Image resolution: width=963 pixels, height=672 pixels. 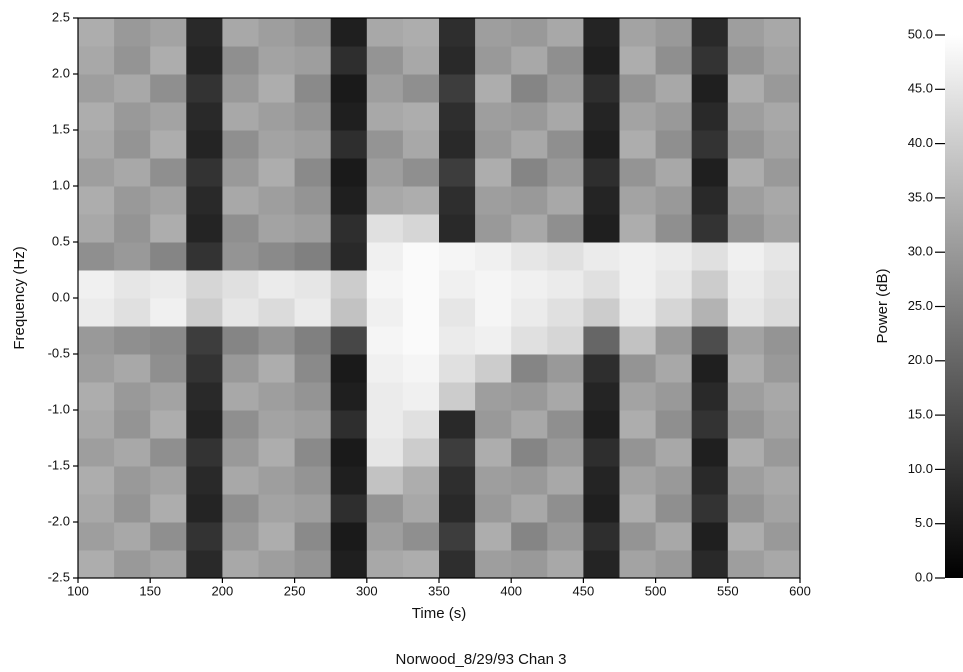 What do you see at coordinates (728, 590) in the screenshot?
I see `x-tick-label: 550` at bounding box center [728, 590].